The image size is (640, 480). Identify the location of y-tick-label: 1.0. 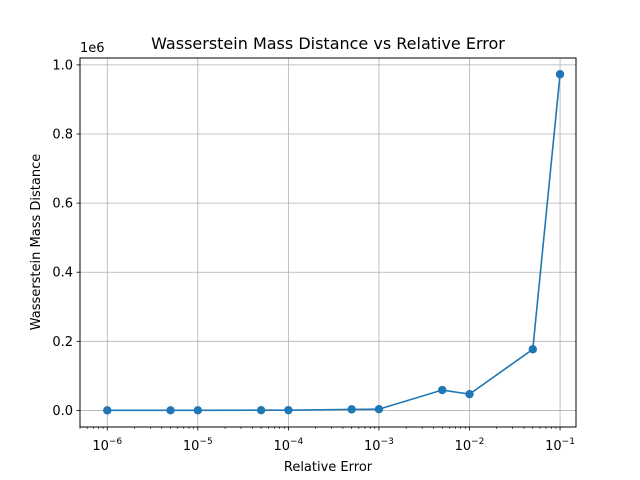
(62, 65).